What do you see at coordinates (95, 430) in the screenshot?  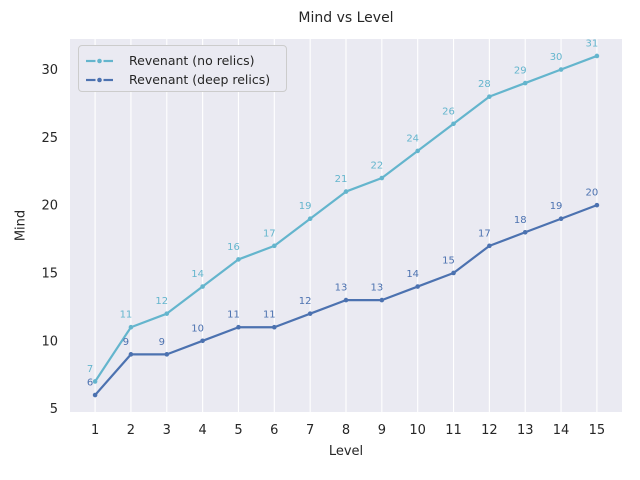 I see `svg-text: 1` at bounding box center [95, 430].